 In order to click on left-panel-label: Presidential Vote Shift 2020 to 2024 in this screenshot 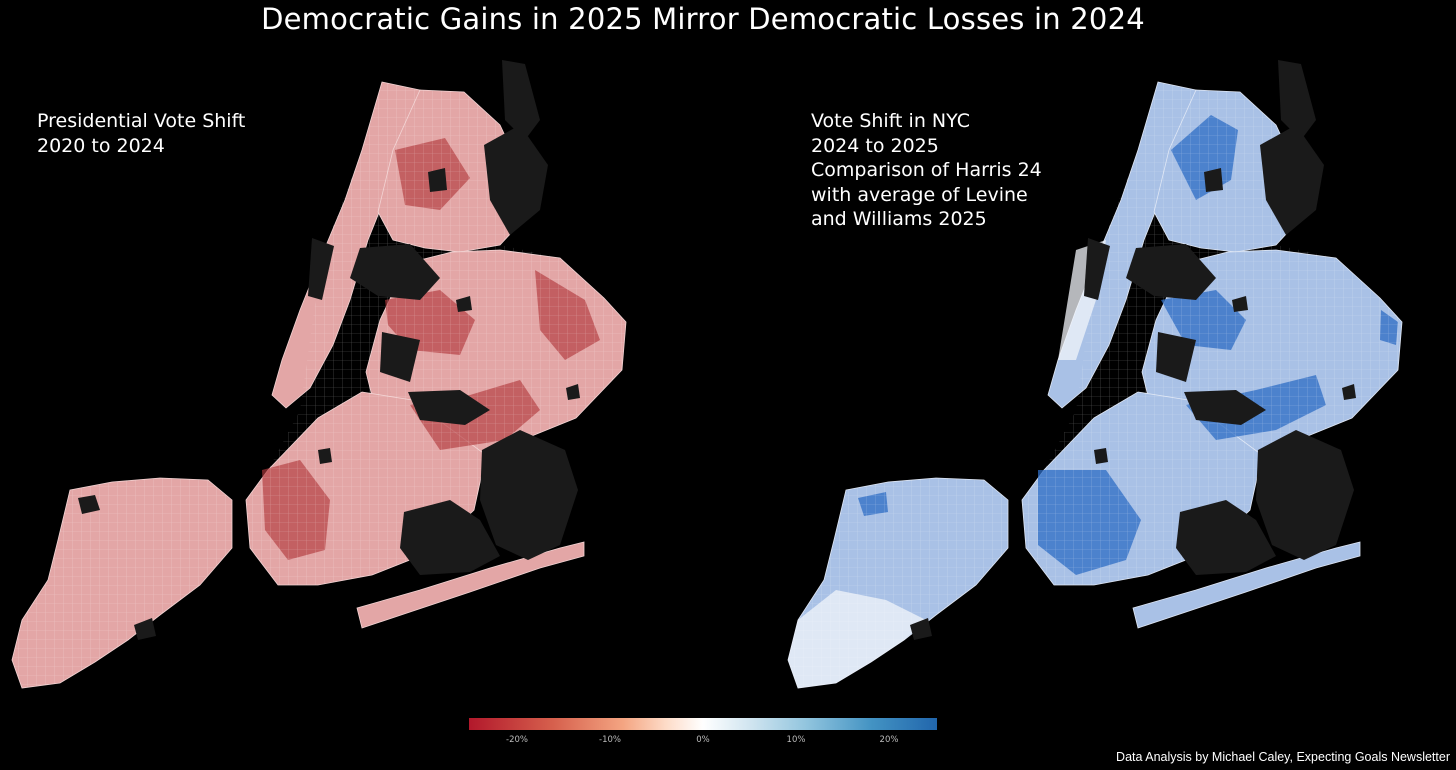, I will do `click(141, 133)`.